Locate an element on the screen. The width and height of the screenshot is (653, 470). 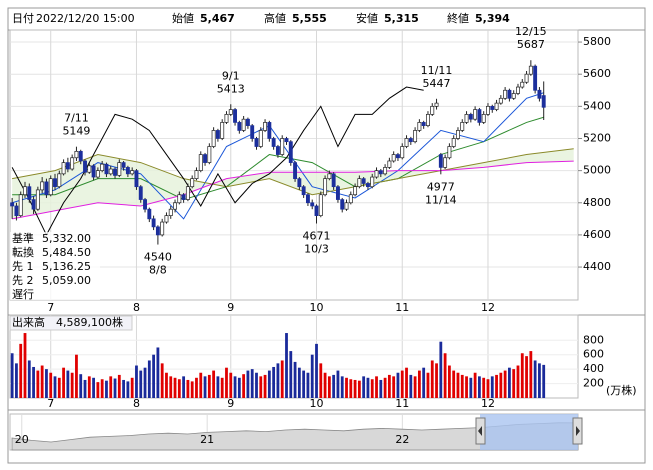
y-tick-label: 5600 is located at coordinates (597, 73).